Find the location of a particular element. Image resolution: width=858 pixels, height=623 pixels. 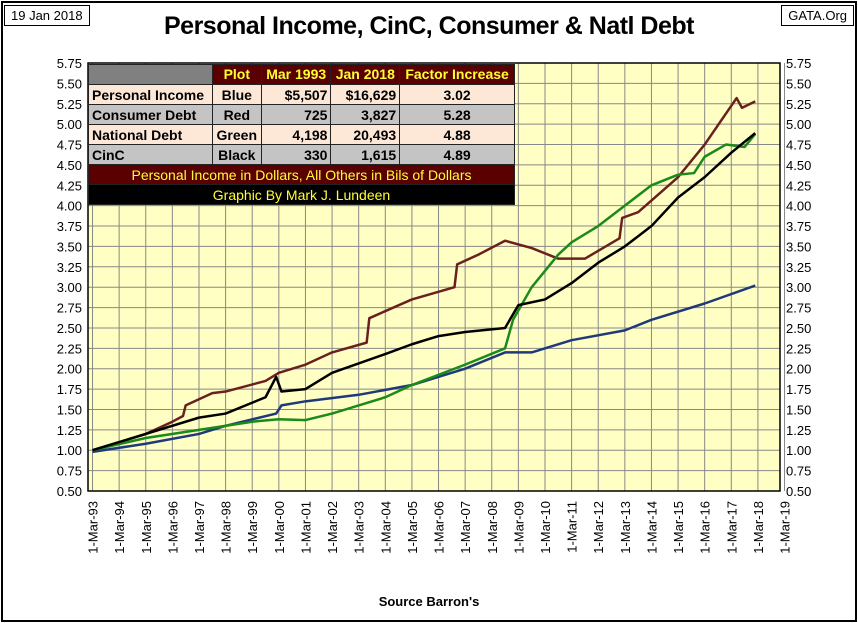

y-tick-label-right: 1.25 is located at coordinates (798, 430).